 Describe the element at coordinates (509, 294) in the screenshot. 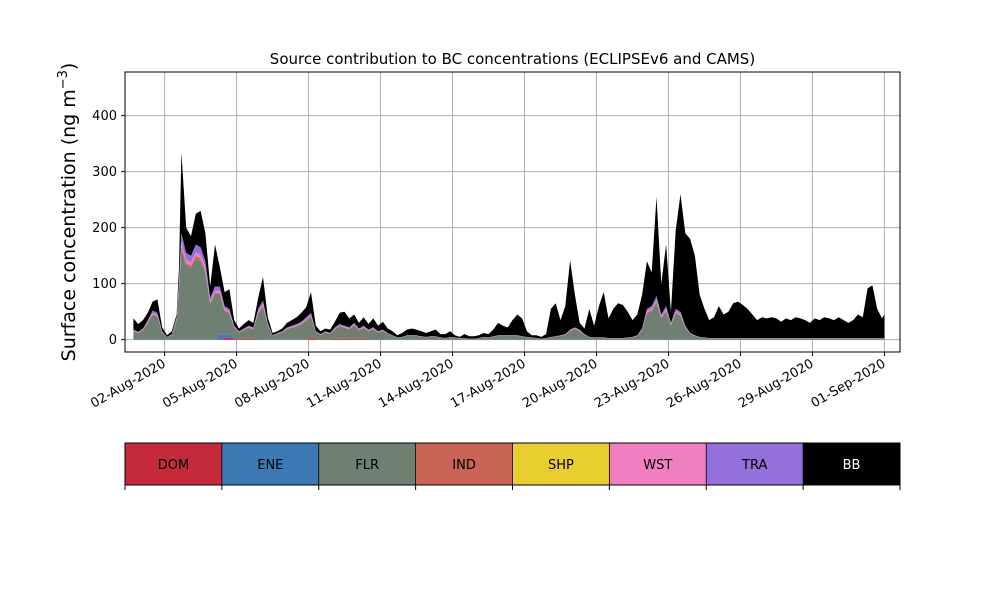

I see `area-flr` at that location.